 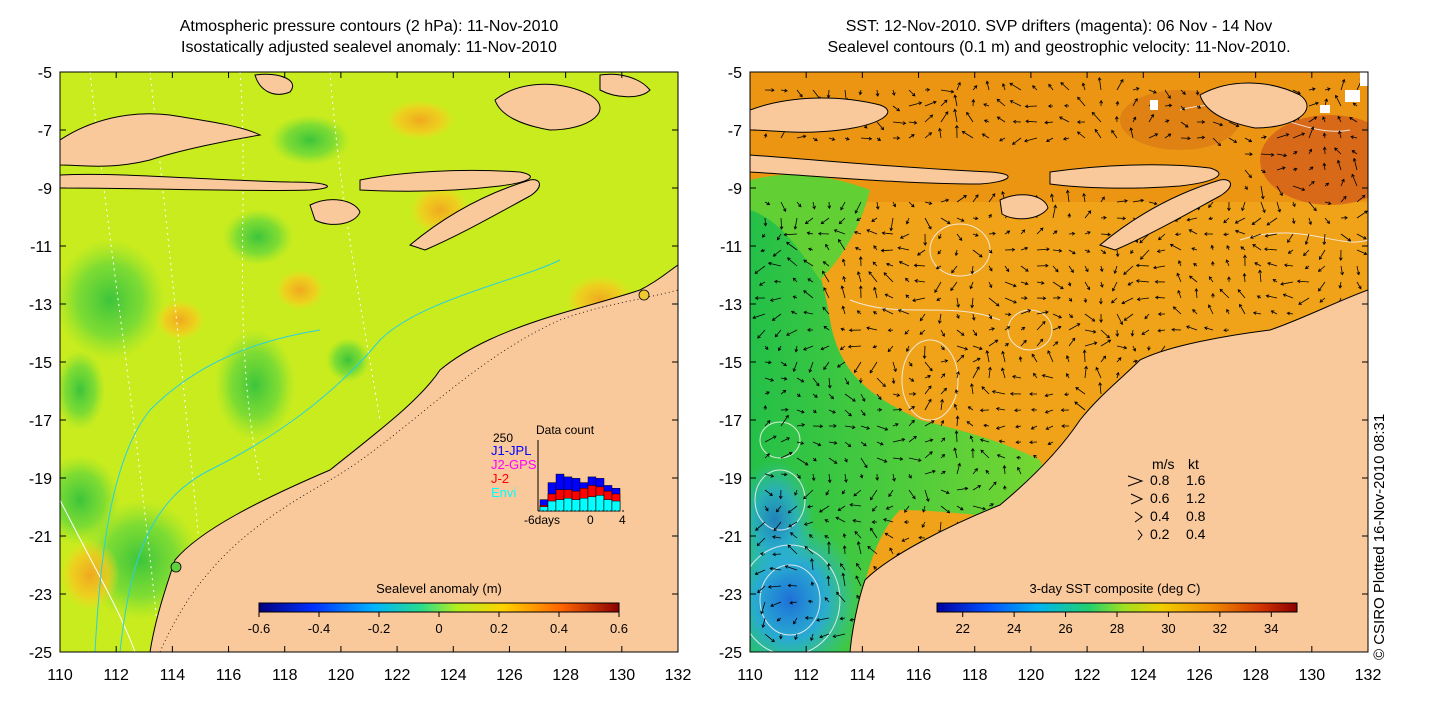 What do you see at coordinates (730, 595) in the screenshot?
I see `lat-label: -23` at bounding box center [730, 595].